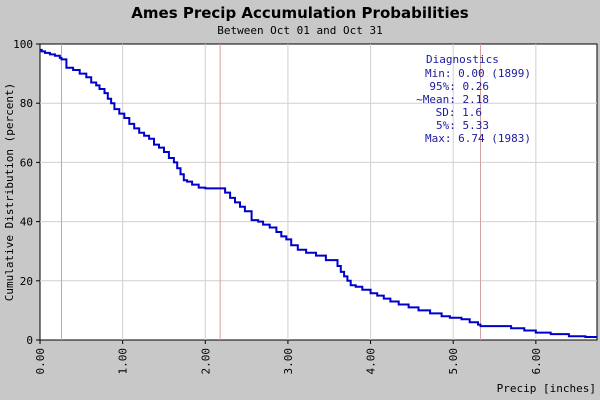 The image size is (600, 400). I want to click on diagnostics-p95: 95%: 0.26, so click(459, 86).